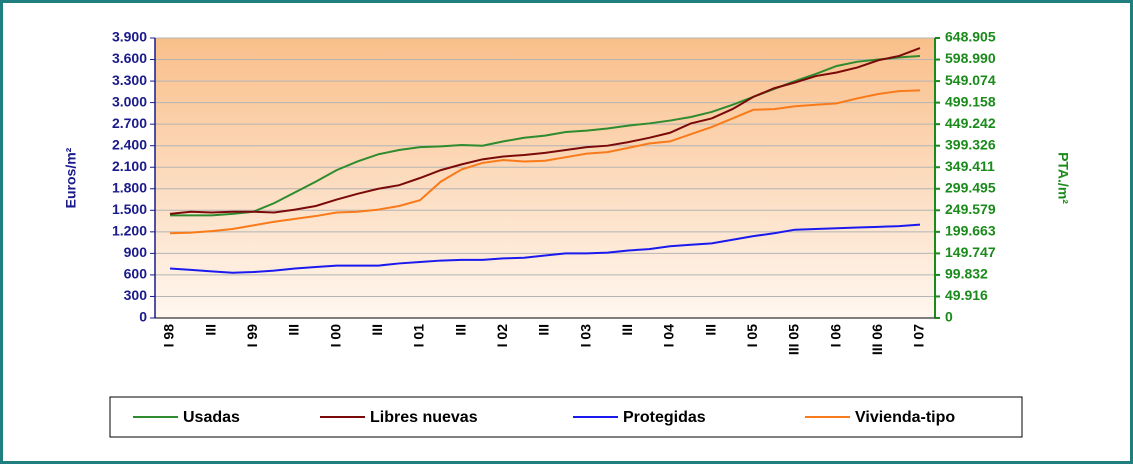  What do you see at coordinates (919, 336) in the screenshot?
I see `x-tick-label: I 07` at bounding box center [919, 336].